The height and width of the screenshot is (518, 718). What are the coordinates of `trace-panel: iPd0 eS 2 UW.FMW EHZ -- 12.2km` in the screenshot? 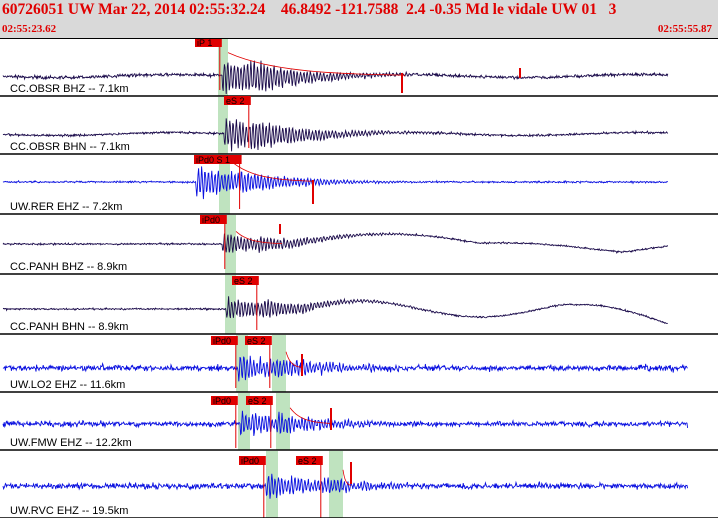 It's located at (359, 422).